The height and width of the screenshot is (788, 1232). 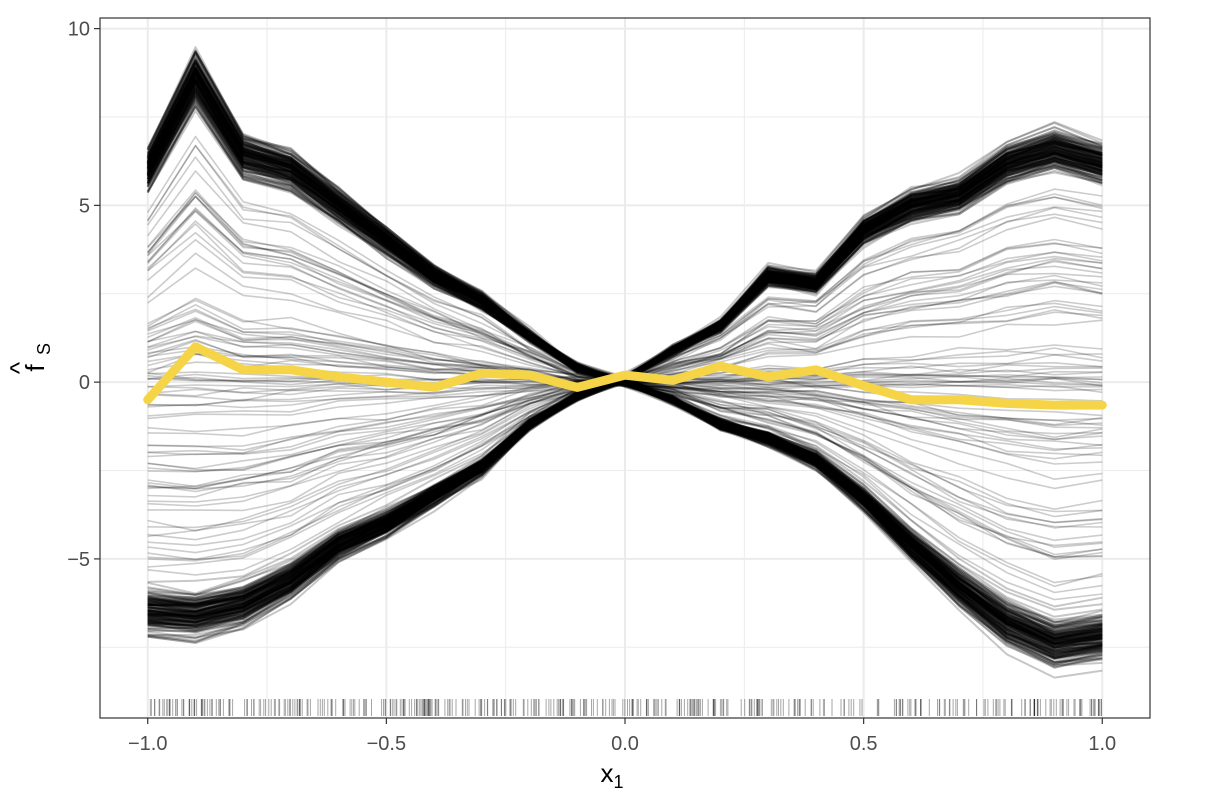 What do you see at coordinates (44, 349) in the screenshot?
I see `y-axis-title-subscript: S` at bounding box center [44, 349].